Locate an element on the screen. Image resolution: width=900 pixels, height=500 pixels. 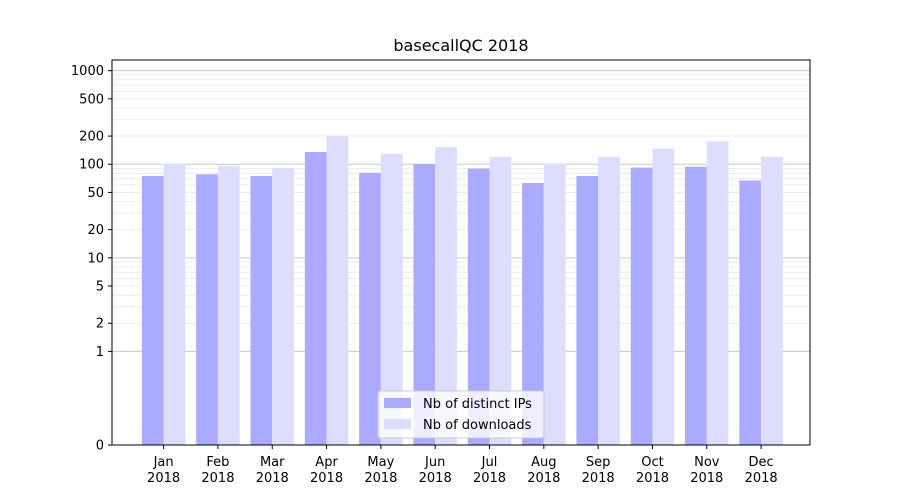
y-tick-label: 100 is located at coordinates (91, 165).